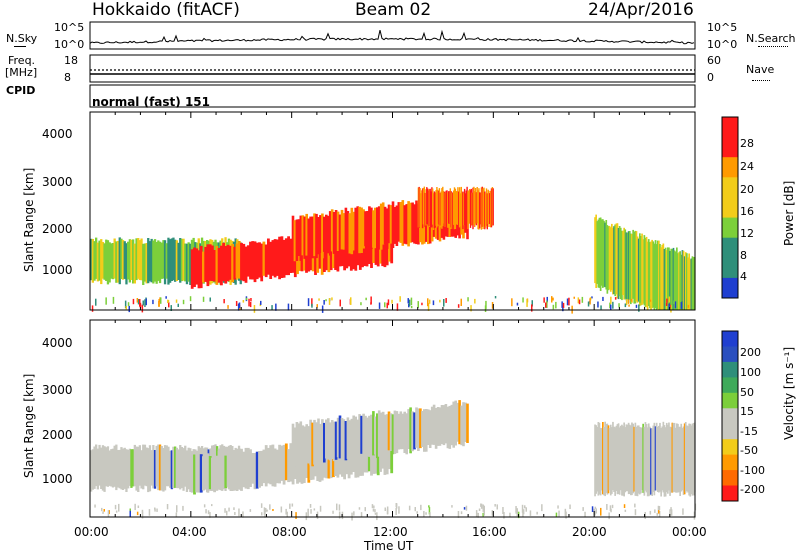 The width and height of the screenshot is (800, 554). Describe the element at coordinates (743, 276) in the screenshot. I see `power-cbar-tick-4: 4` at that location.